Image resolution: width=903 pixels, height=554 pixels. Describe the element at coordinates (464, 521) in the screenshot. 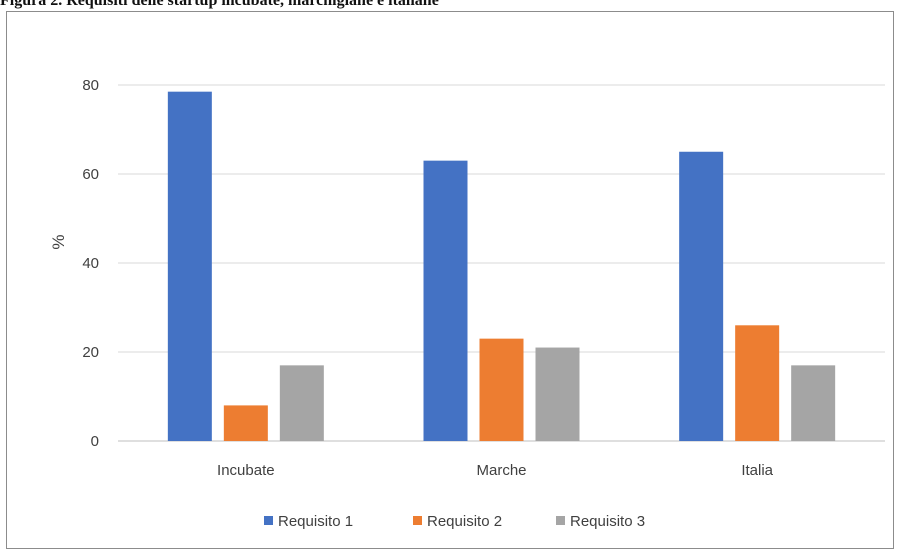

I see `legend-label: Requisito 2` at that location.